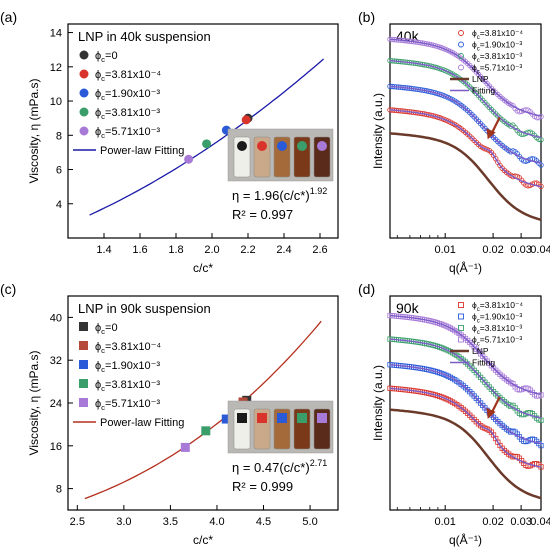 The width and height of the screenshot is (550, 556). I want to click on x-tick-label: 3.0, so click(123, 522).